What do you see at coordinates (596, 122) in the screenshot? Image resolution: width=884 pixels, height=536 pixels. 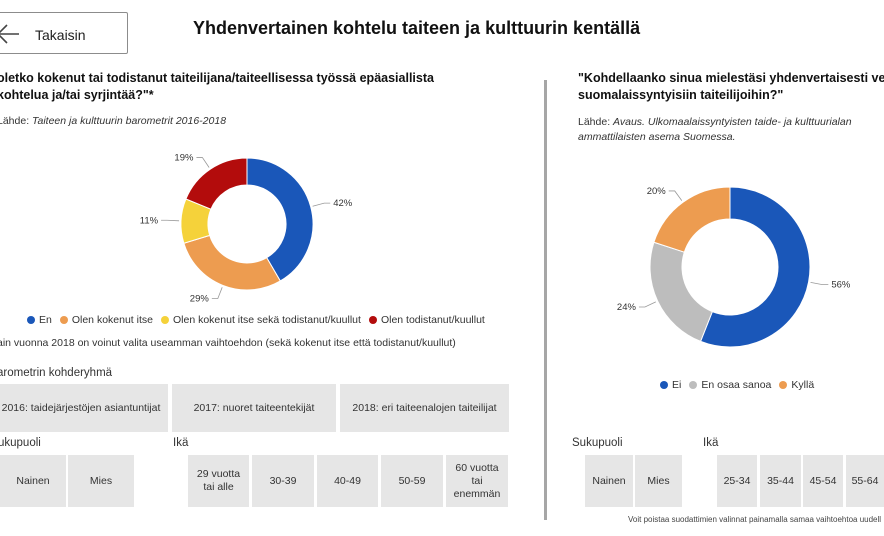 I see `right-source-prefix: Lähde:` at bounding box center [596, 122].